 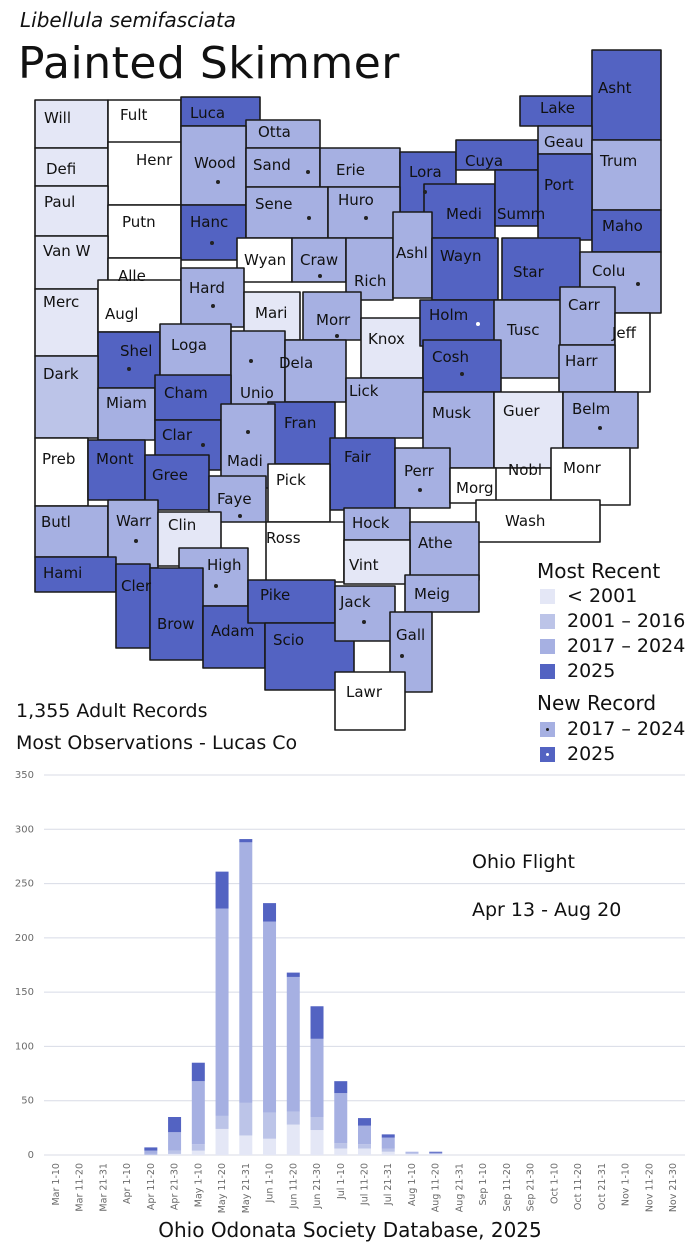 I want to click on county-fair, so click(x=362, y=474).